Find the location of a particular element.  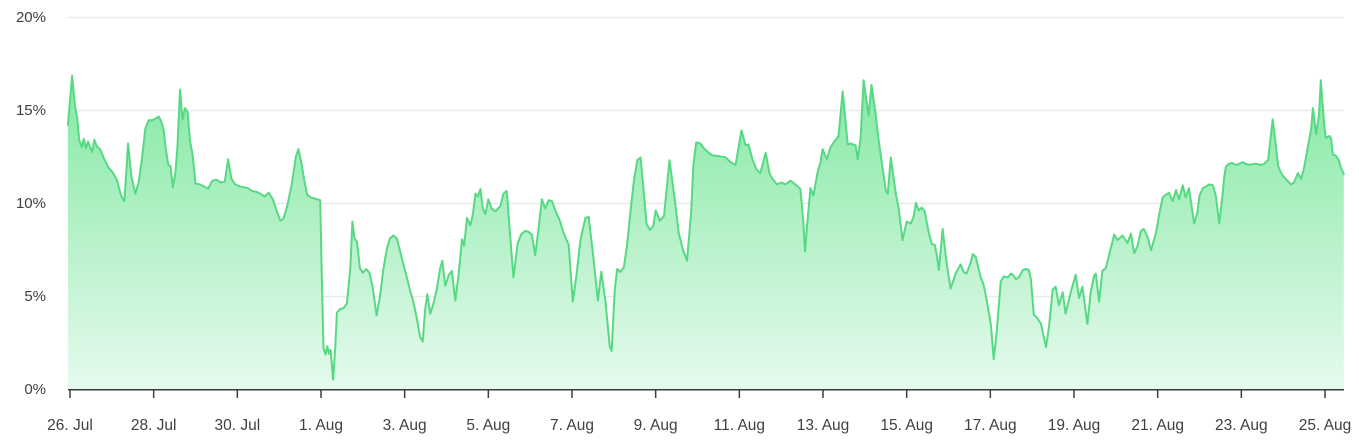

x-axis-label: 23. Aug is located at coordinates (1241, 425).